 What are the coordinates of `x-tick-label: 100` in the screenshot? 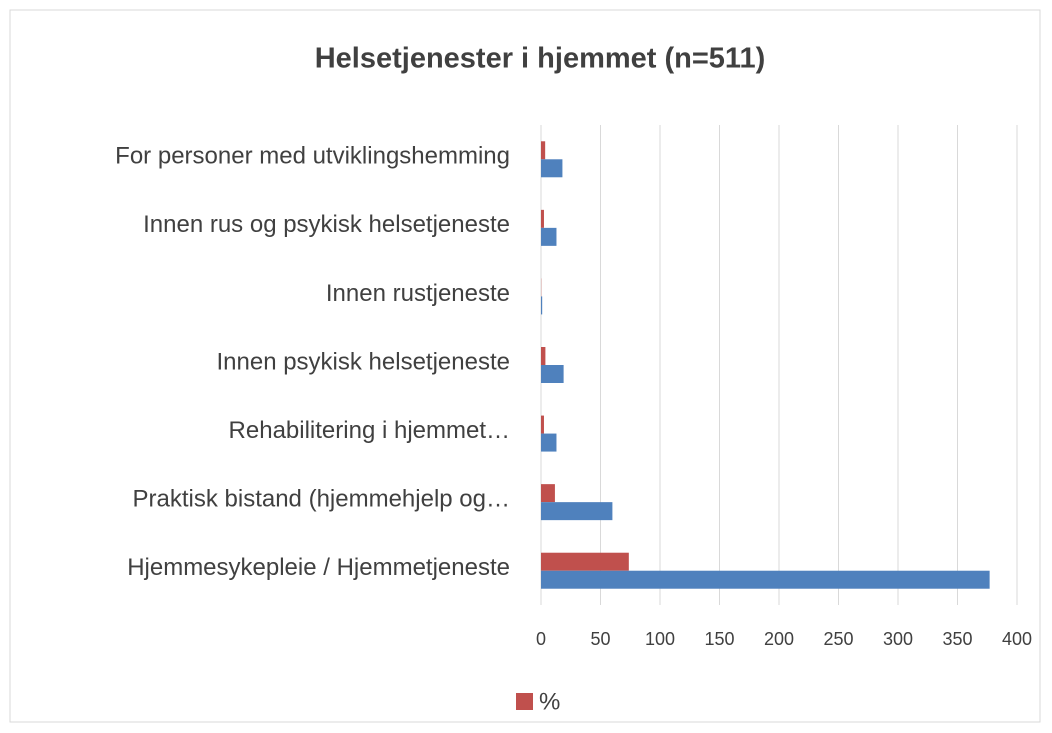 It's located at (660, 639).